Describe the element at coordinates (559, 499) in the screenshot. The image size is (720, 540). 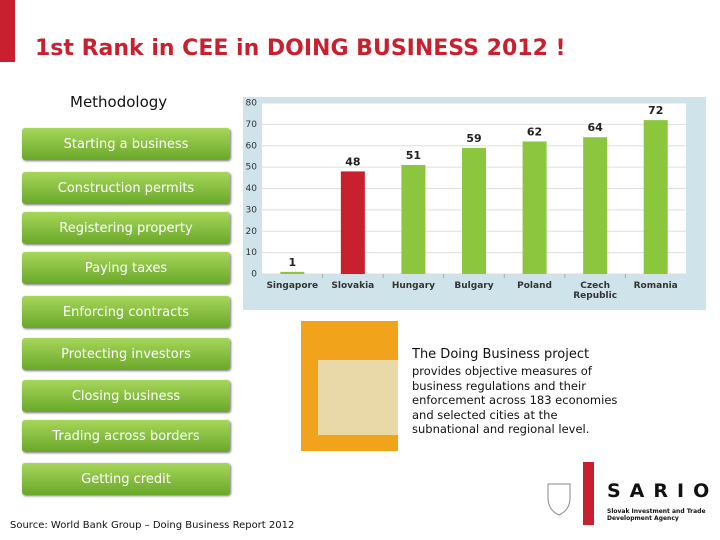
I see `crest` at that location.